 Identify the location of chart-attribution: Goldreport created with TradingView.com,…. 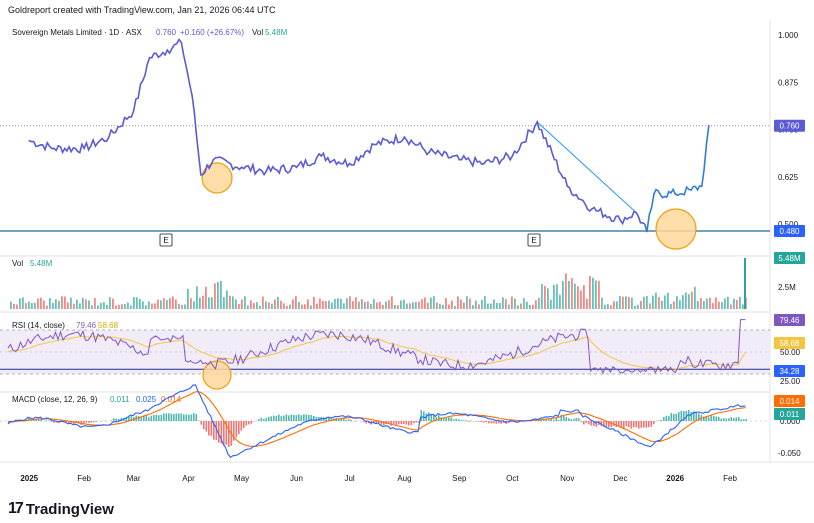
(142, 10).